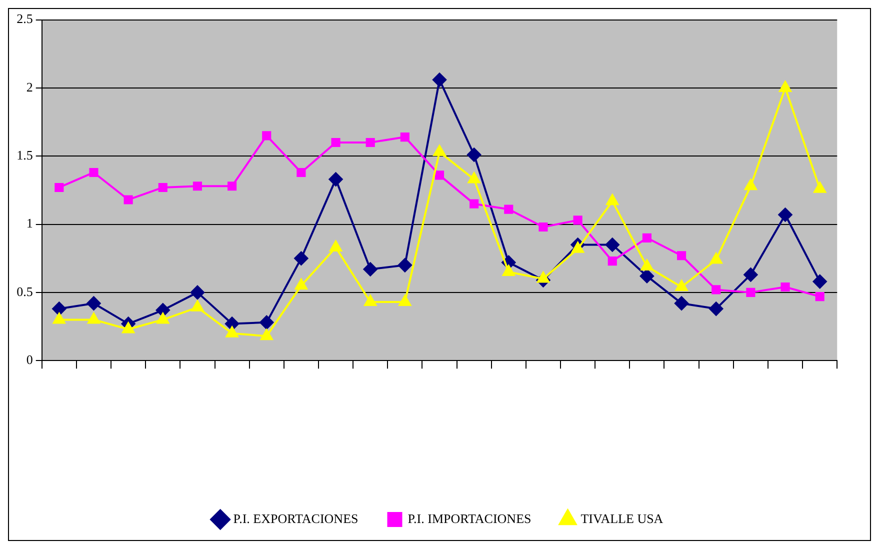 This screenshot has width=877, height=549. What do you see at coordinates (29, 86) in the screenshot?
I see `y-tick-label: 2` at bounding box center [29, 86].